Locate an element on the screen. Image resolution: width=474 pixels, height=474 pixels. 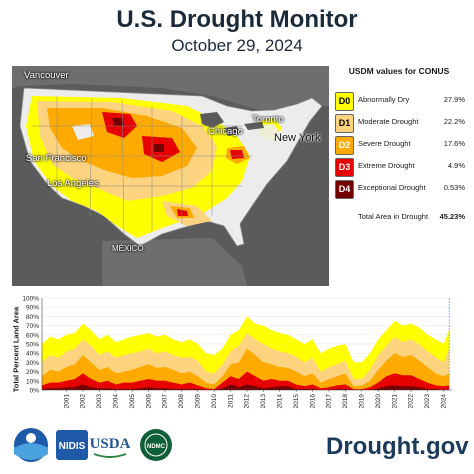
x-tick-label: 2022 is located at coordinates (411, 401).